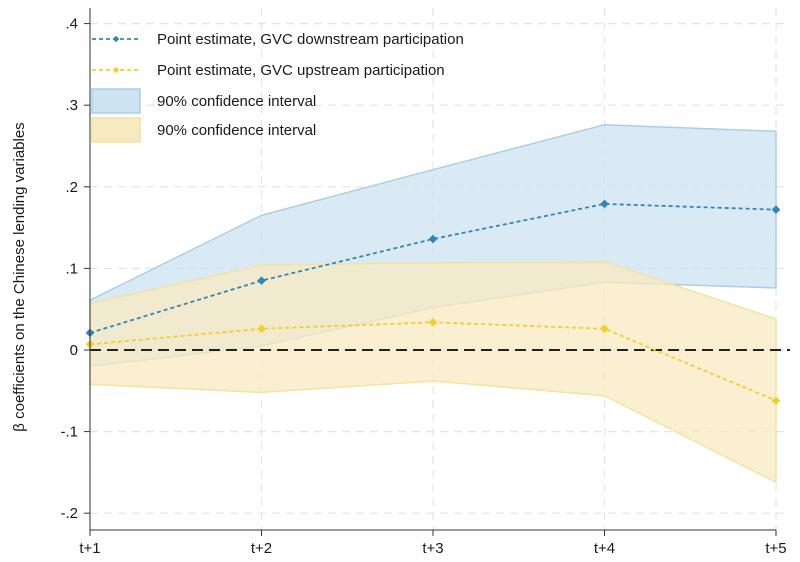 This screenshot has height=562, width=800. Describe the element at coordinates (116, 101) in the screenshot. I see `legend-ci-downstream-swatch` at that location.